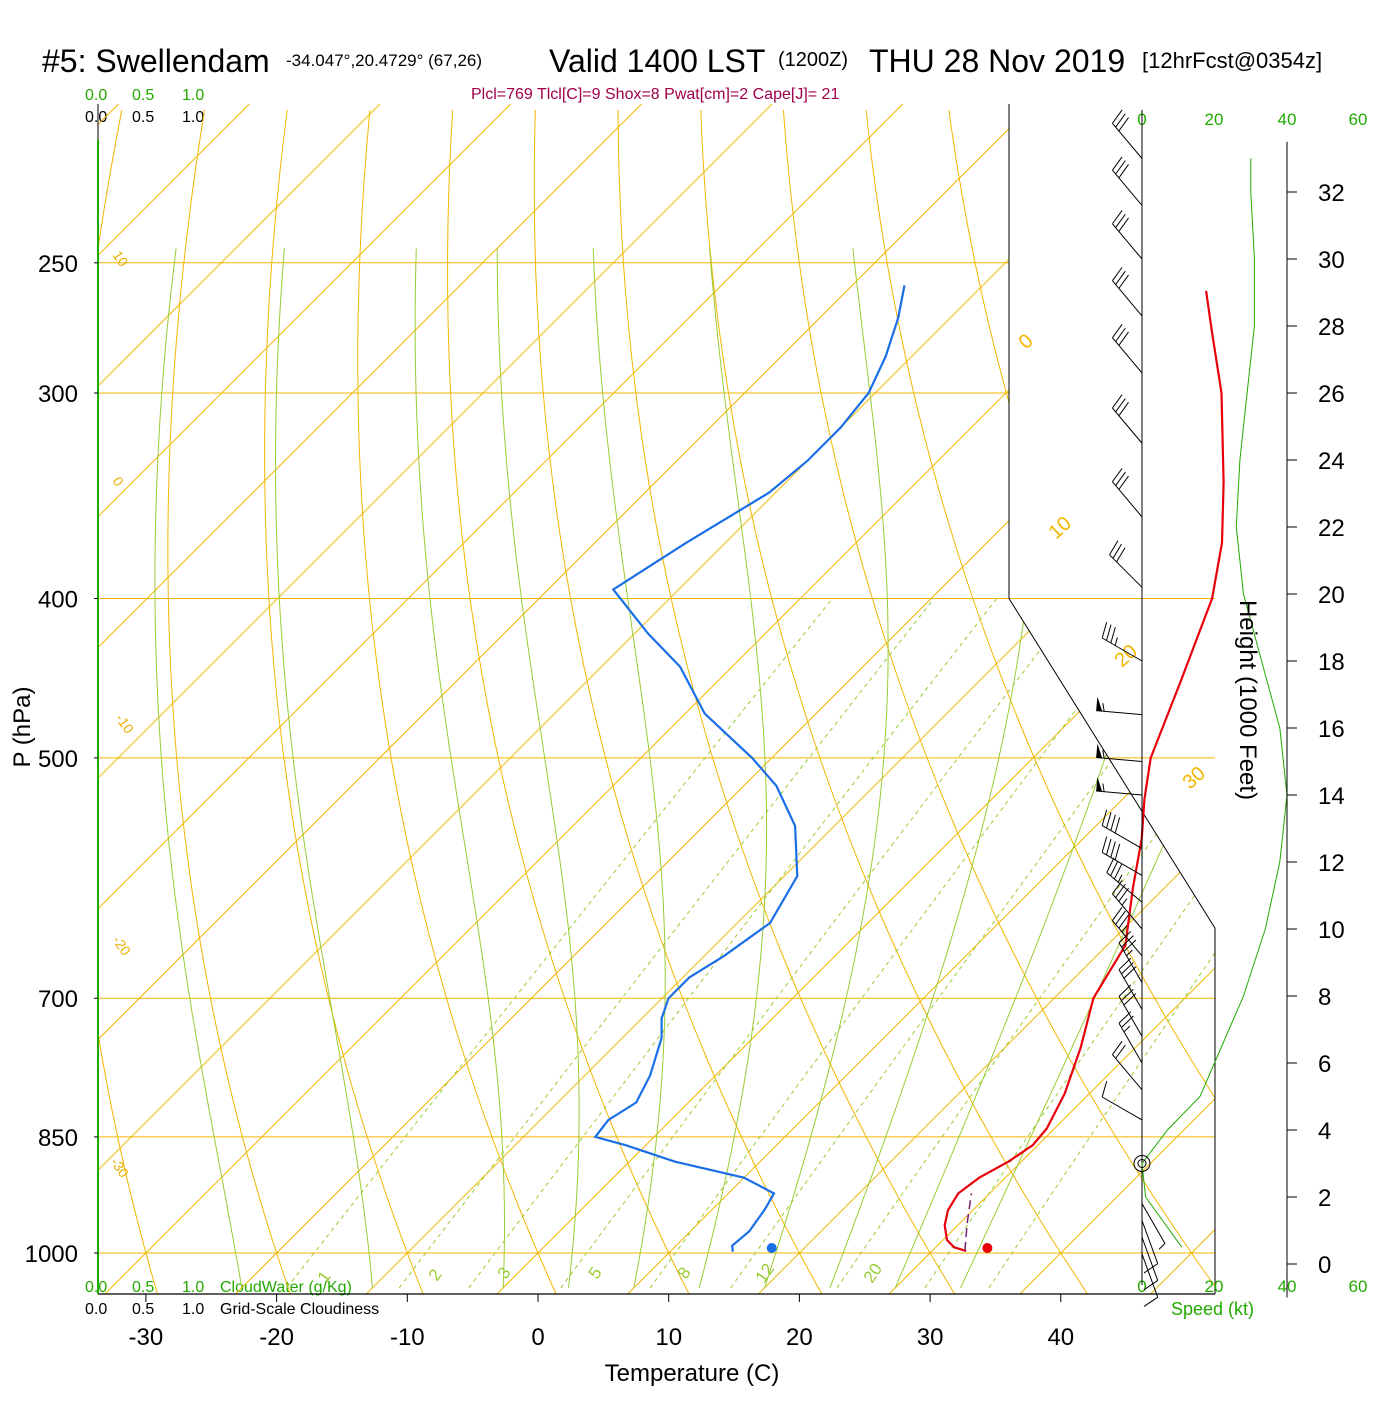 The width and height of the screenshot is (1400, 1405). I want to click on pressure-label-300: 300, so click(58, 394).